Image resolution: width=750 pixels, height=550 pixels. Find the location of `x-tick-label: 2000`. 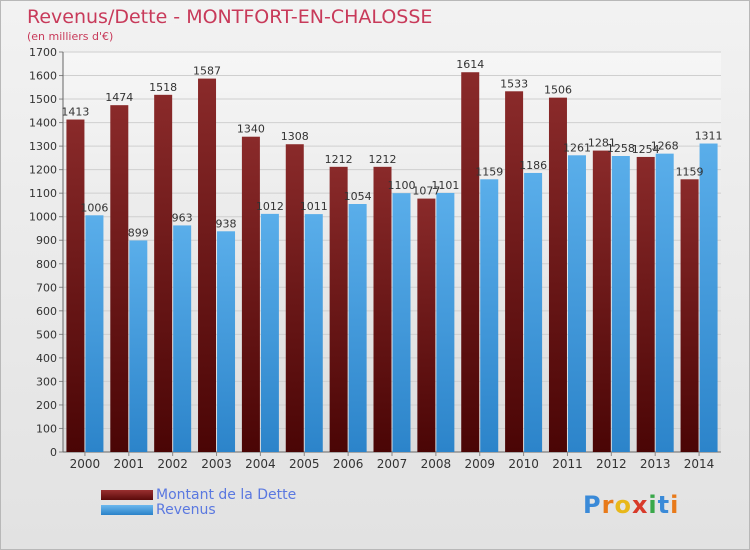

x-tick-label: 2000 is located at coordinates (85, 464).